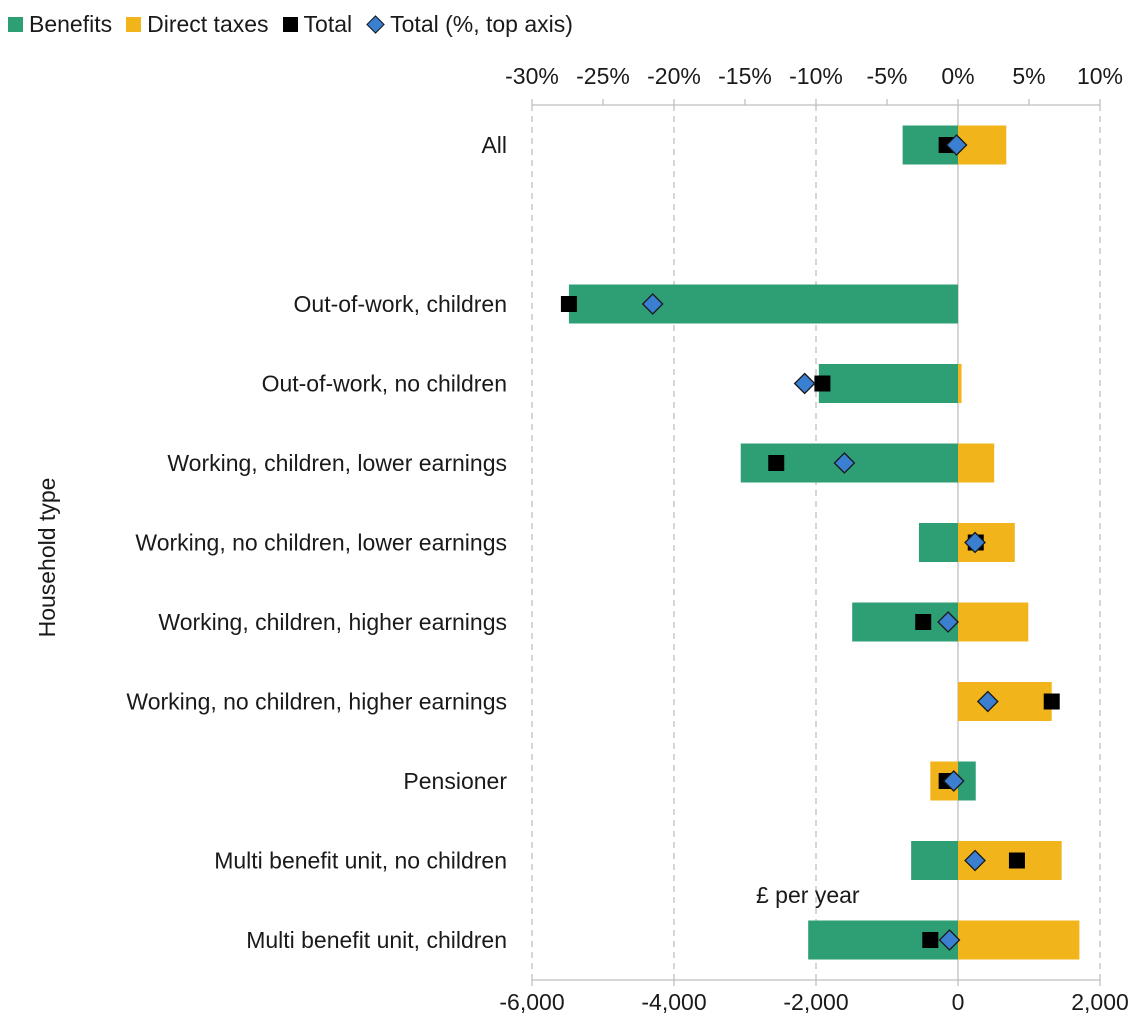 This screenshot has width=1136, height=1025. I want to click on bottom-axis-tick-label: -4,000, so click(673, 1002).